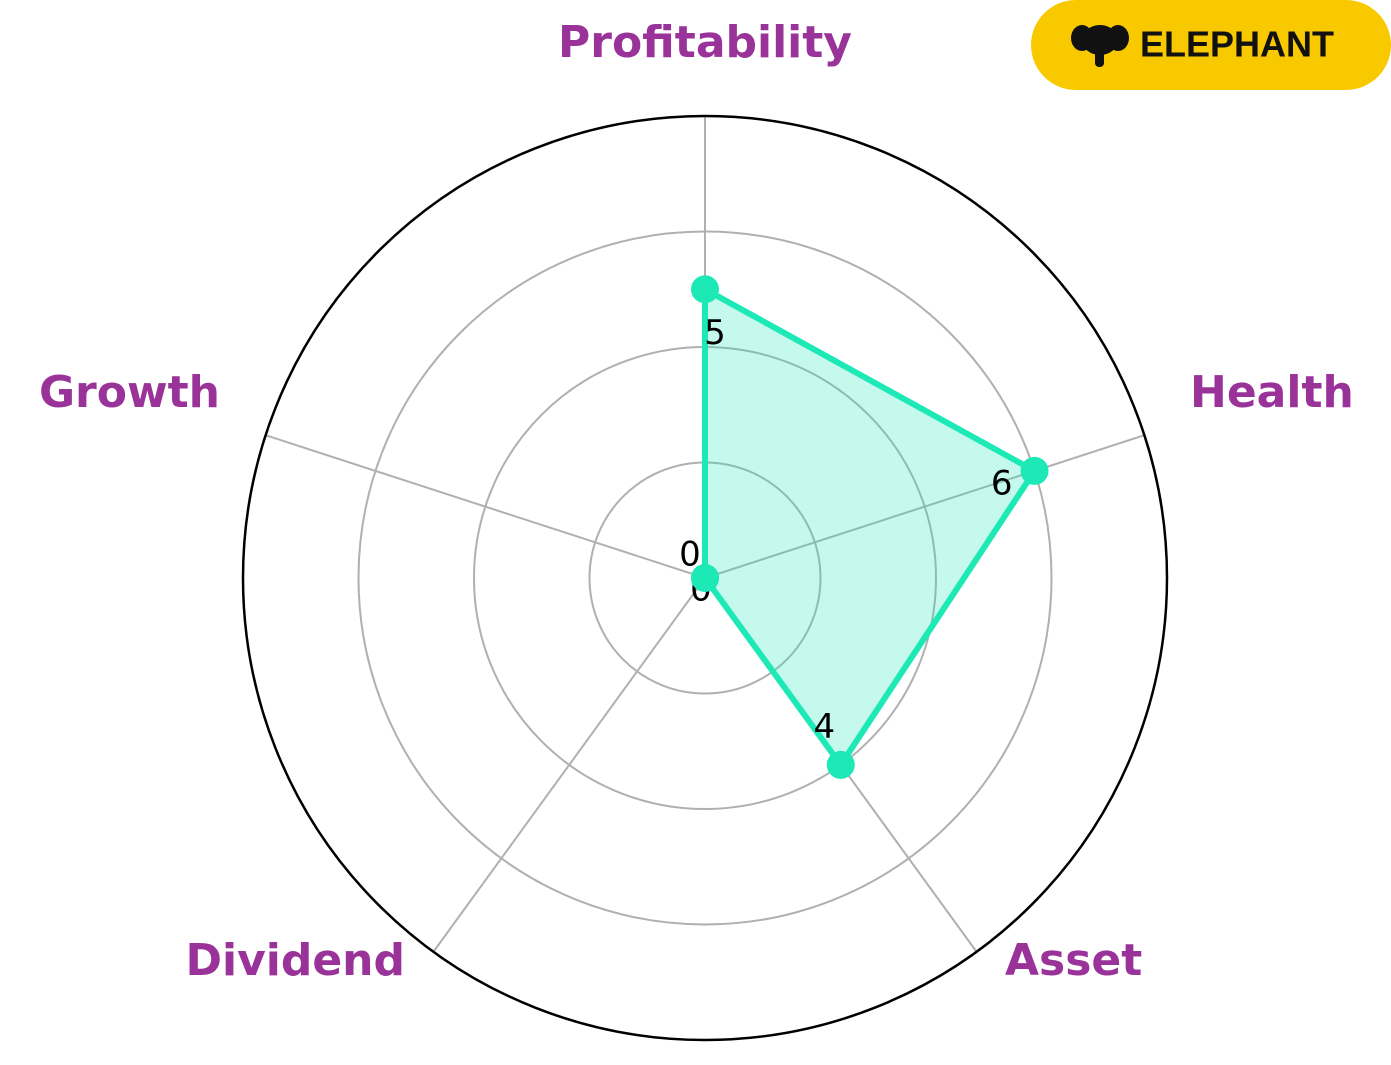 The width and height of the screenshot is (1391, 1065). What do you see at coordinates (715, 333) in the screenshot?
I see `value-label: 5` at bounding box center [715, 333].